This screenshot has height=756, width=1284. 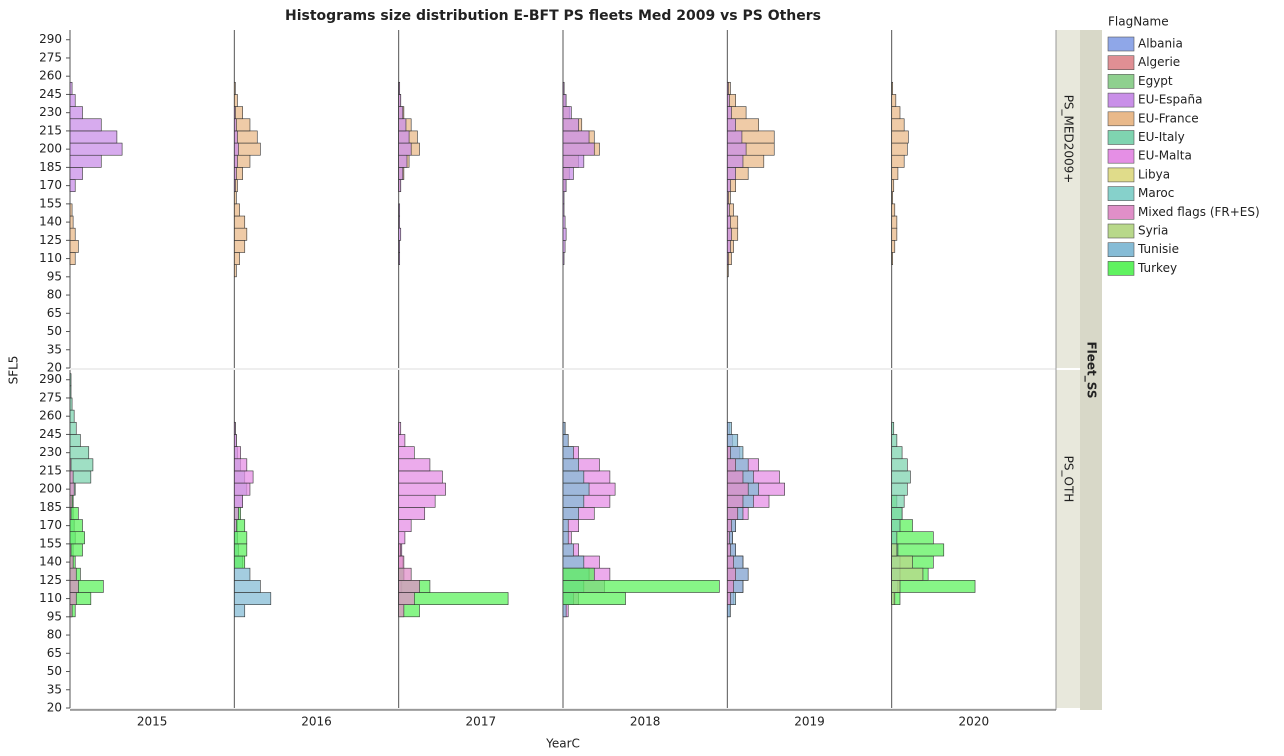 What do you see at coordinates (50, 598) in the screenshot?
I see `y-tick-label: 110` at bounding box center [50, 598].